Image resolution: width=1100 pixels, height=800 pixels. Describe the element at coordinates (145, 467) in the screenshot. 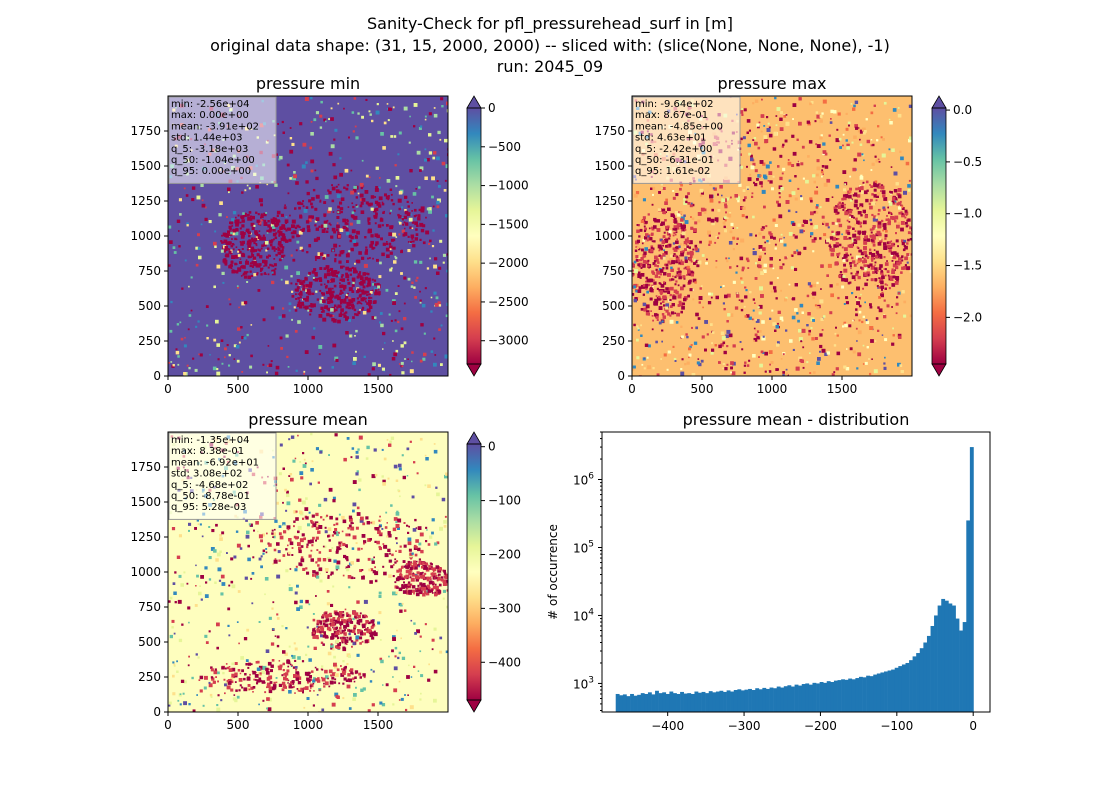

I see `y-tick-label: 1750` at that location.